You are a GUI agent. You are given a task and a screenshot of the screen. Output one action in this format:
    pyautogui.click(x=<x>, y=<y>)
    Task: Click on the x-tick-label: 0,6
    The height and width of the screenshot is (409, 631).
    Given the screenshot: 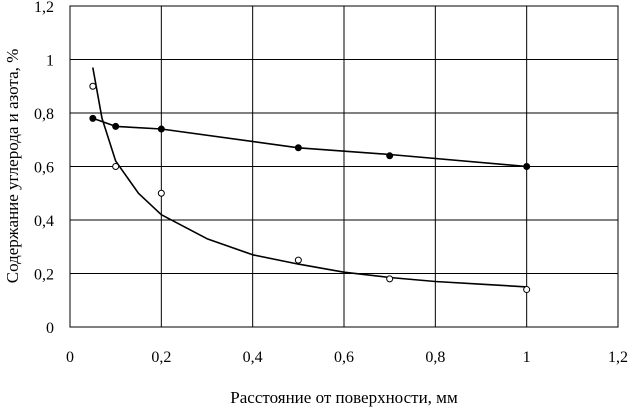 What is the action you would take?
    pyautogui.click(x=344, y=357)
    